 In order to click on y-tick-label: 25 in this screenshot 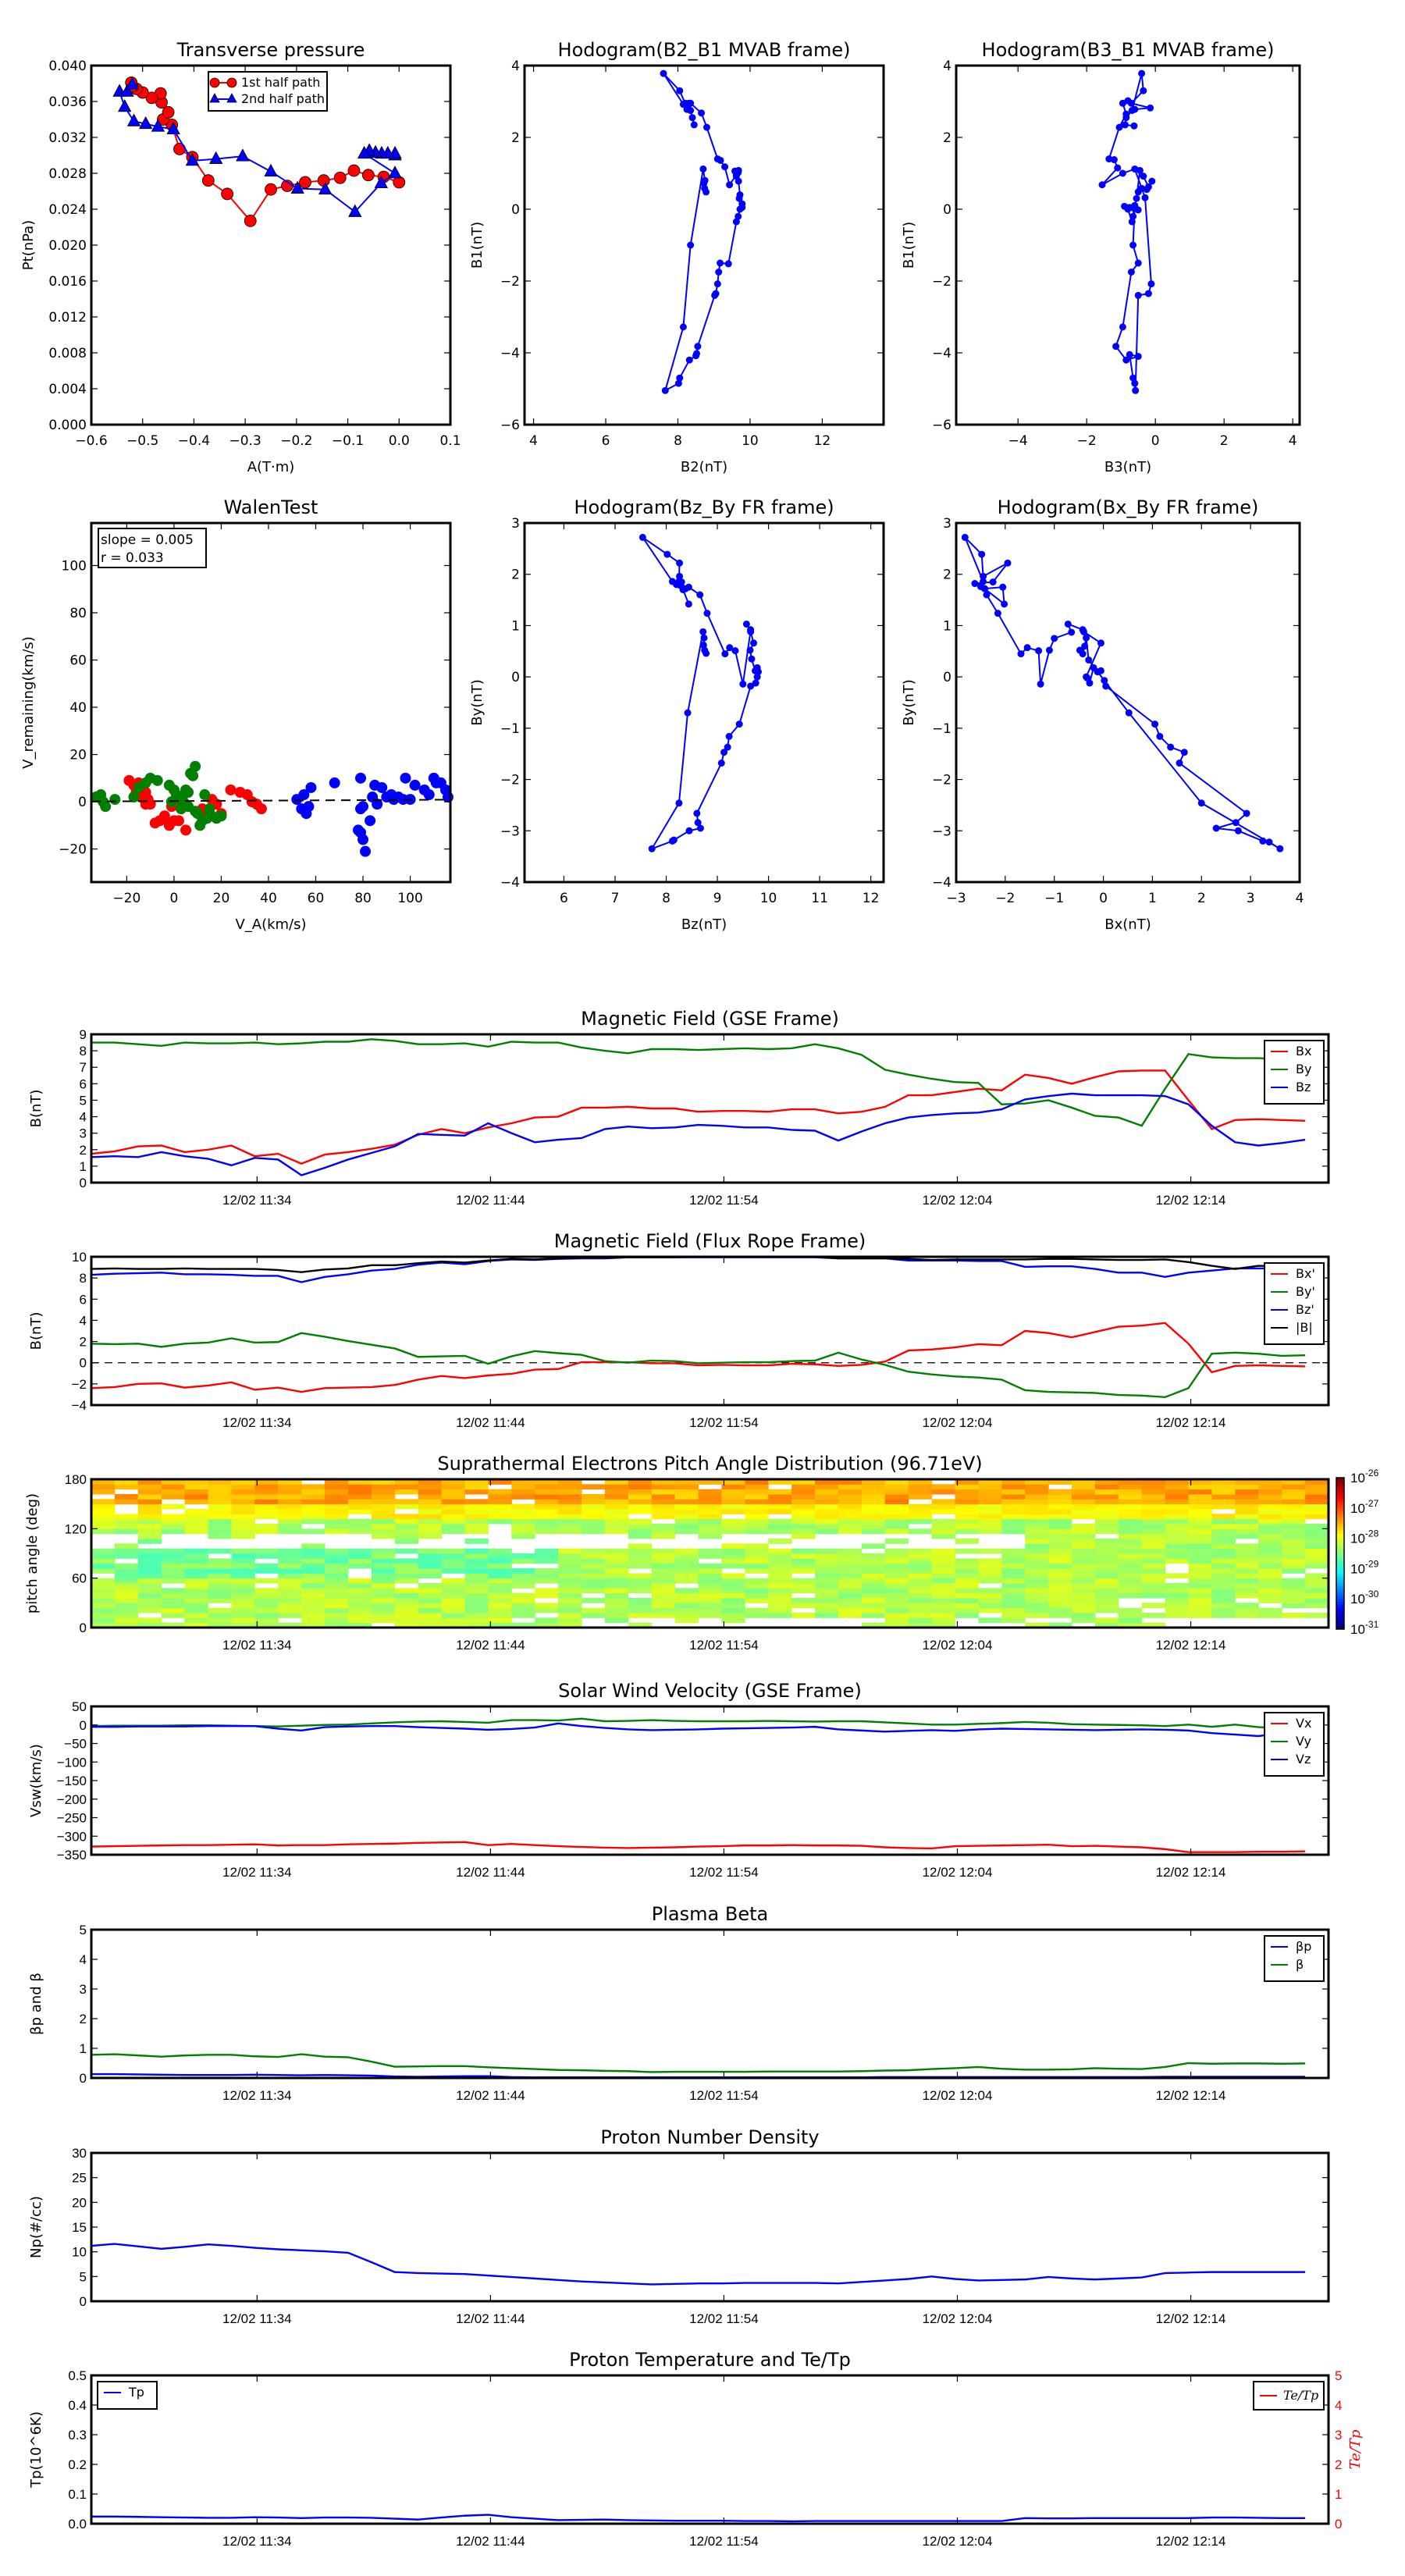, I will do `click(80, 2178)`.